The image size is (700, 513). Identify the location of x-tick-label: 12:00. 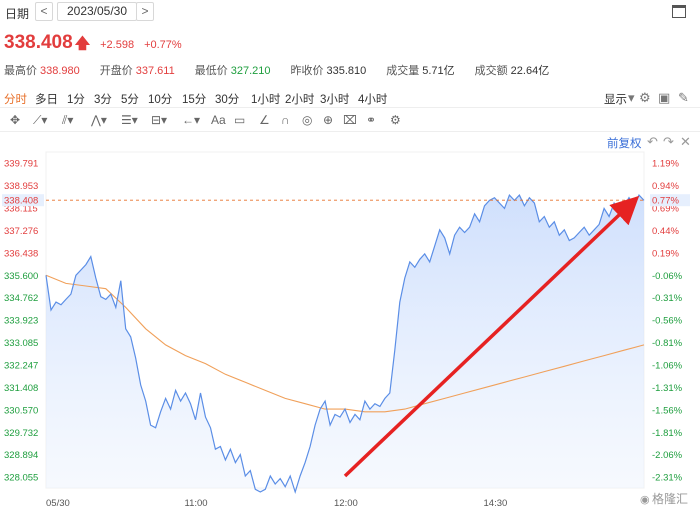
(346, 503).